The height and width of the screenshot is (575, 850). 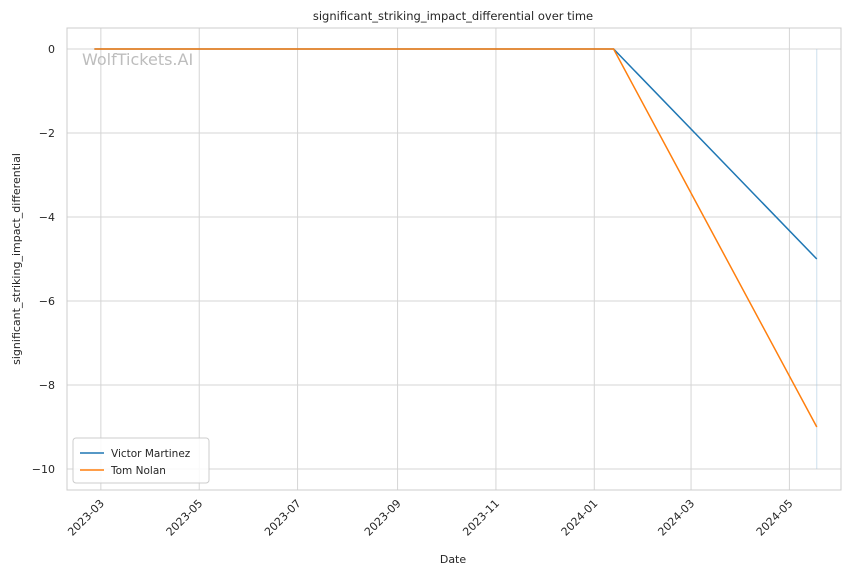 What do you see at coordinates (47, 301) in the screenshot?
I see `y-tick-label: −6` at bounding box center [47, 301].